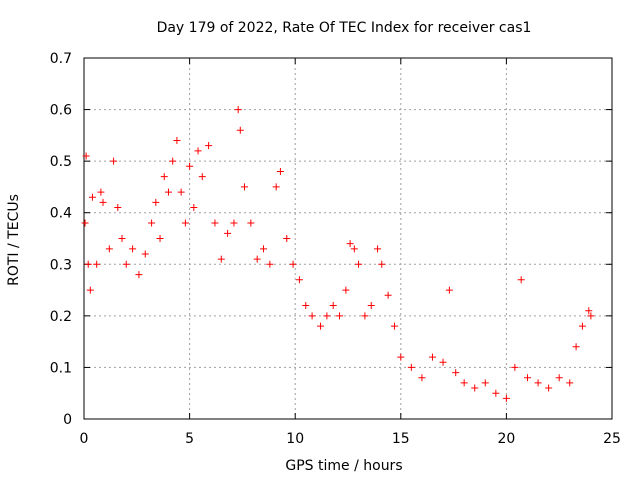 This screenshot has width=640, height=480. What do you see at coordinates (401, 439) in the screenshot?
I see `x-tick-label: 15` at bounding box center [401, 439].